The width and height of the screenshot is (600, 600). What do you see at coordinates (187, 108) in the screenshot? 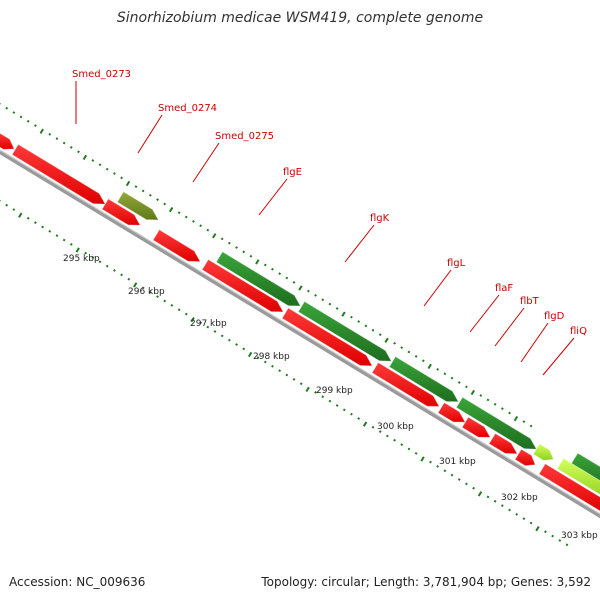
I see `gene-label: Smed_0274` at bounding box center [187, 108].